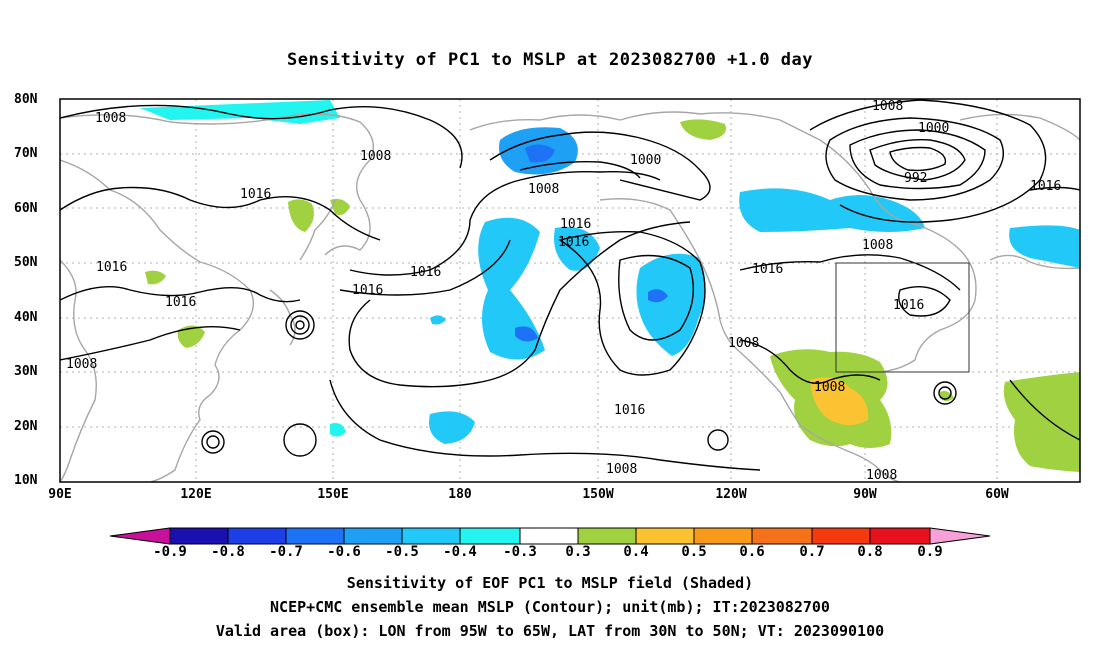 Image resolution: width=1100 pixels, height=650 pixels. What do you see at coordinates (598, 494) in the screenshot?
I see `lon-label-150w: 150W` at bounding box center [598, 494].